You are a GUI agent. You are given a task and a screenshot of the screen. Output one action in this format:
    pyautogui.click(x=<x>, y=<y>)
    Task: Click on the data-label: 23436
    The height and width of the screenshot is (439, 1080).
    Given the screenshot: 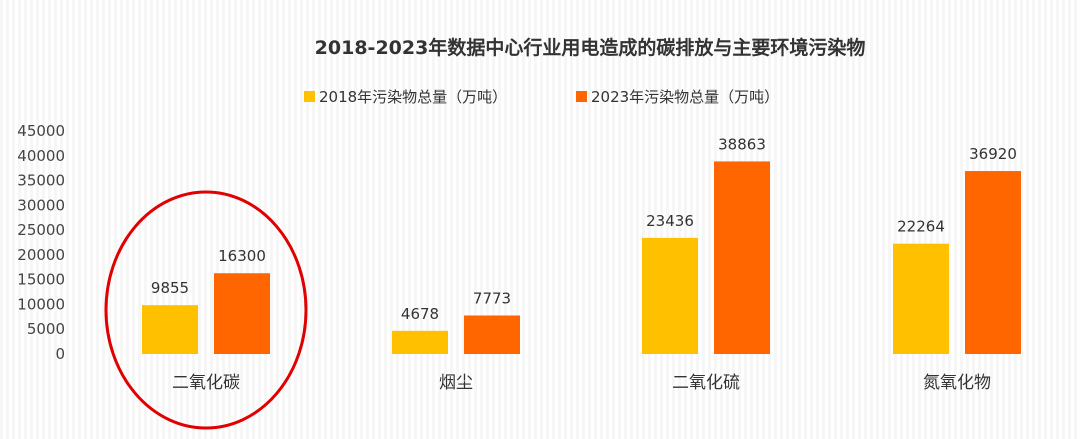 What is the action you would take?
    pyautogui.click(x=670, y=221)
    